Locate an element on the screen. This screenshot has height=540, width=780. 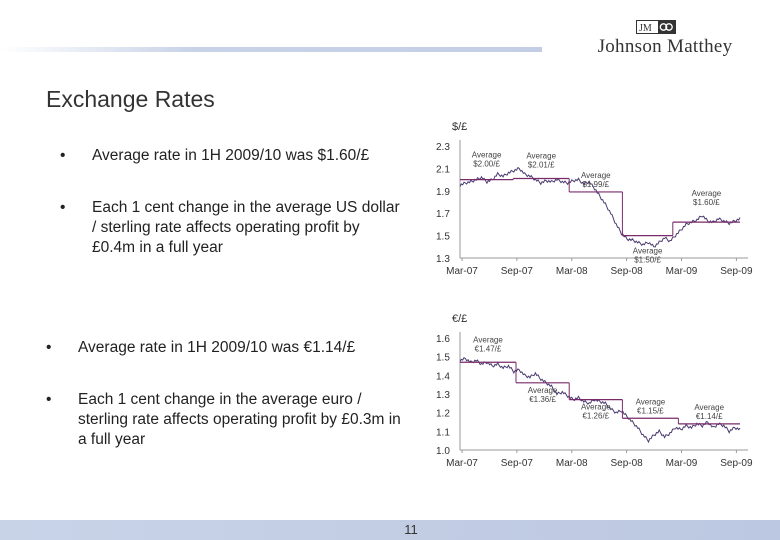
average-value-label: €1.36/£ is located at coordinates (542, 399).